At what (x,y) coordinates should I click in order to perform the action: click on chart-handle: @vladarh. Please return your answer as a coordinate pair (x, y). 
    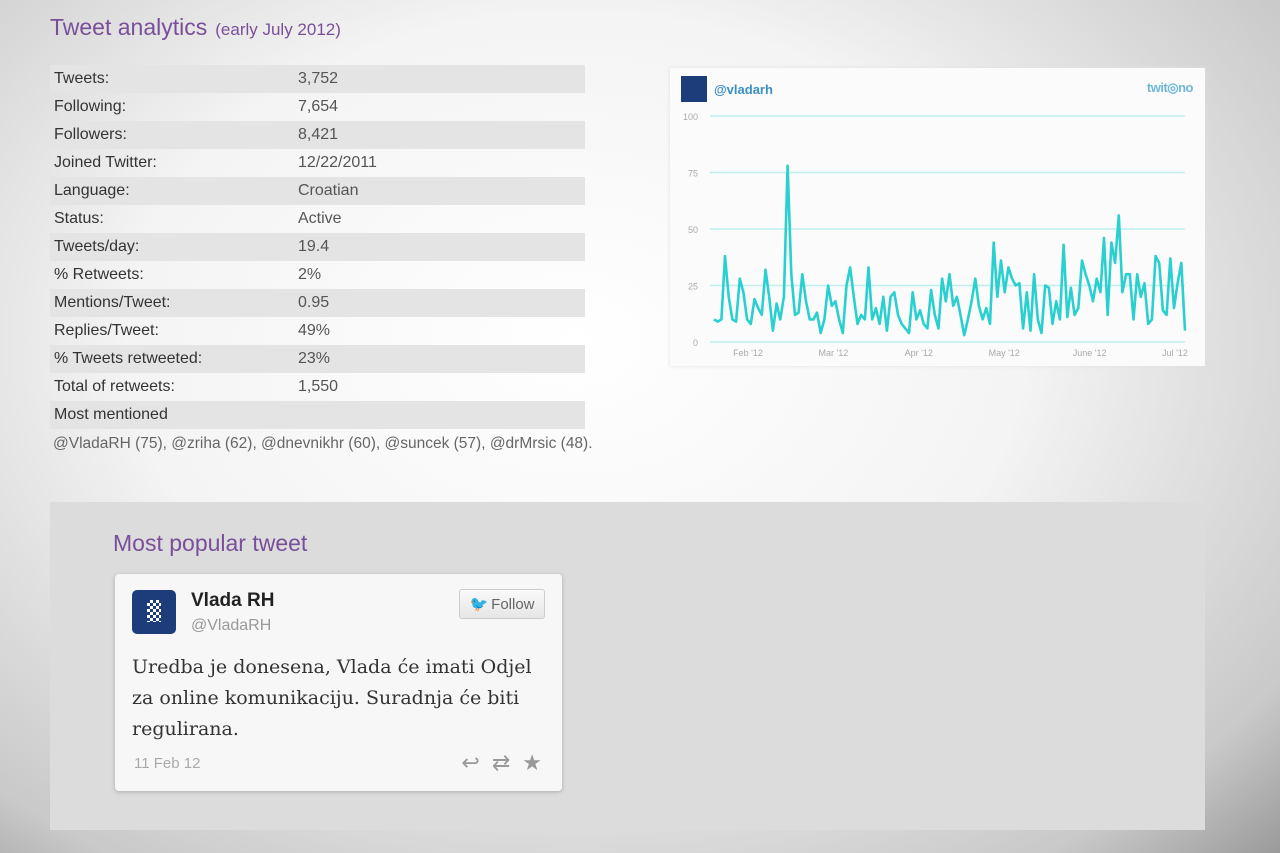
    Looking at the image, I should click on (743, 89).